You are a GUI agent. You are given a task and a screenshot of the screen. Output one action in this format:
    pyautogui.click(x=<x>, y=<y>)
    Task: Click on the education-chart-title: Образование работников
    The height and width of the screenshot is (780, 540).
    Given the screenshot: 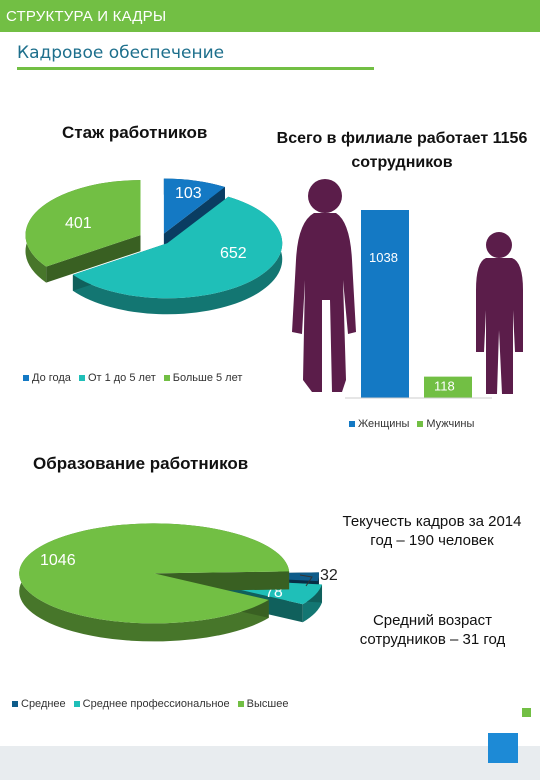 What is the action you would take?
    pyautogui.click(x=141, y=463)
    